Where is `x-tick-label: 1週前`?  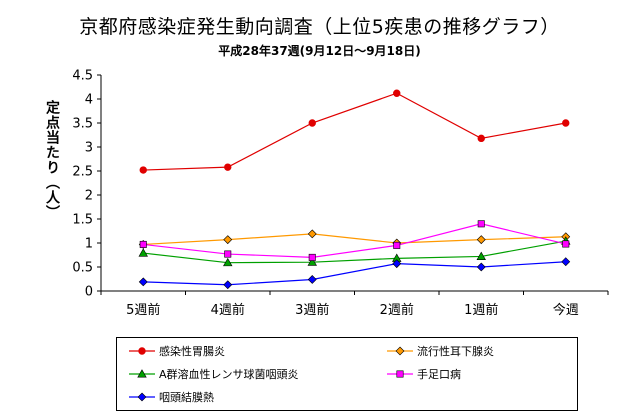
x-tick-label: 1週前 is located at coordinates (481, 310).